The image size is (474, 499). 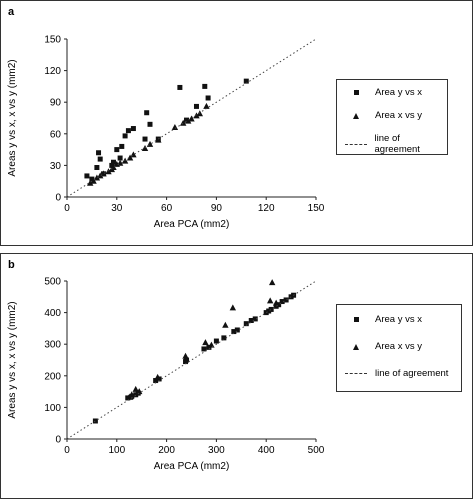 I want to click on y-tick-label: 150, so click(x=52, y=40).